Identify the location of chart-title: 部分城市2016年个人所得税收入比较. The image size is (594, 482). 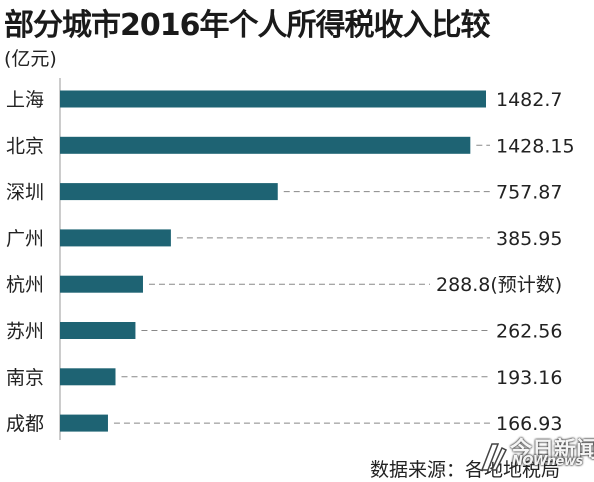
(247, 25).